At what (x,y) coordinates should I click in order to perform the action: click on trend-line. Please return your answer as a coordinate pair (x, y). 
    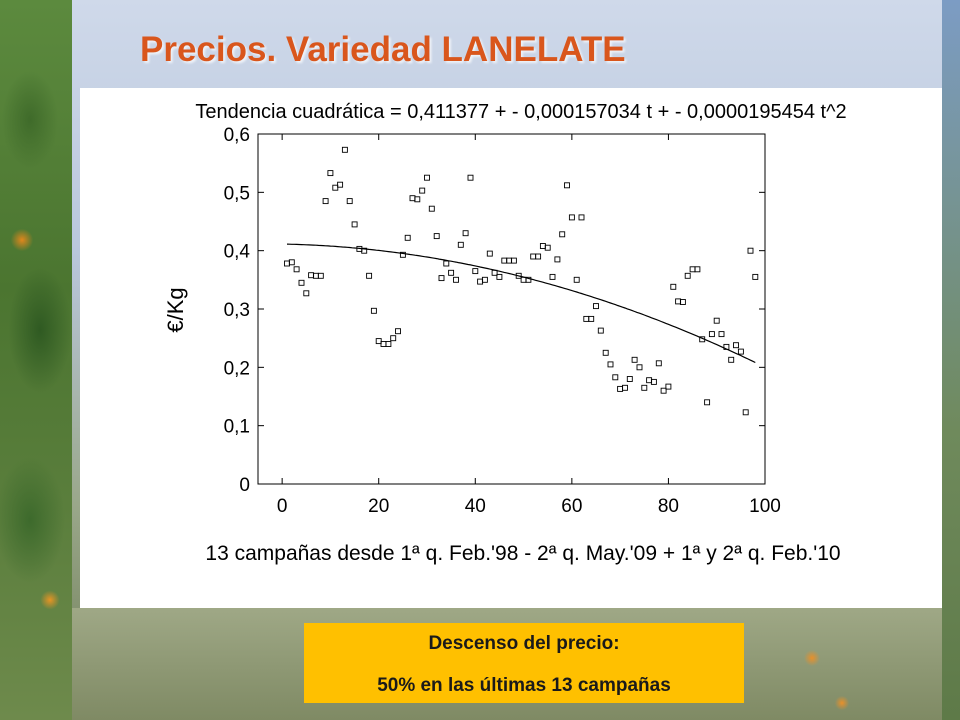
    Looking at the image, I should click on (521, 303).